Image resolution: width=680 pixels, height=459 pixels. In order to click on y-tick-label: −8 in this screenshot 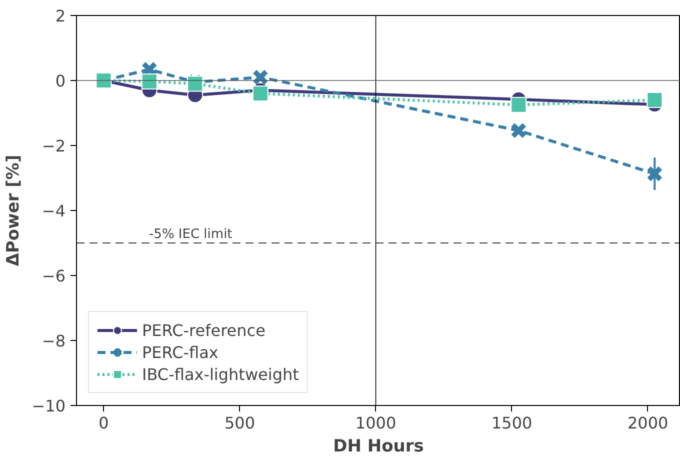, I will do `click(54, 341)`.